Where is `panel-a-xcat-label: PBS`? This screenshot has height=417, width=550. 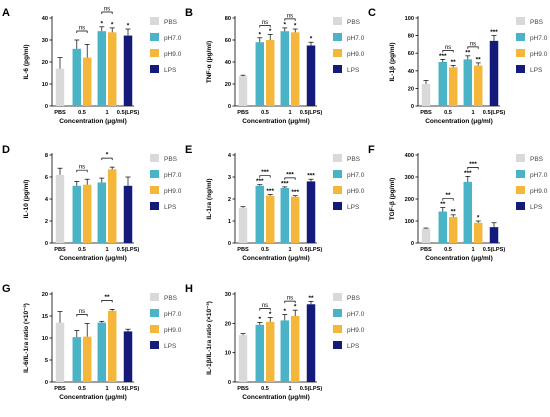 panel-a-xcat-label: PBS is located at coordinates (60, 113).